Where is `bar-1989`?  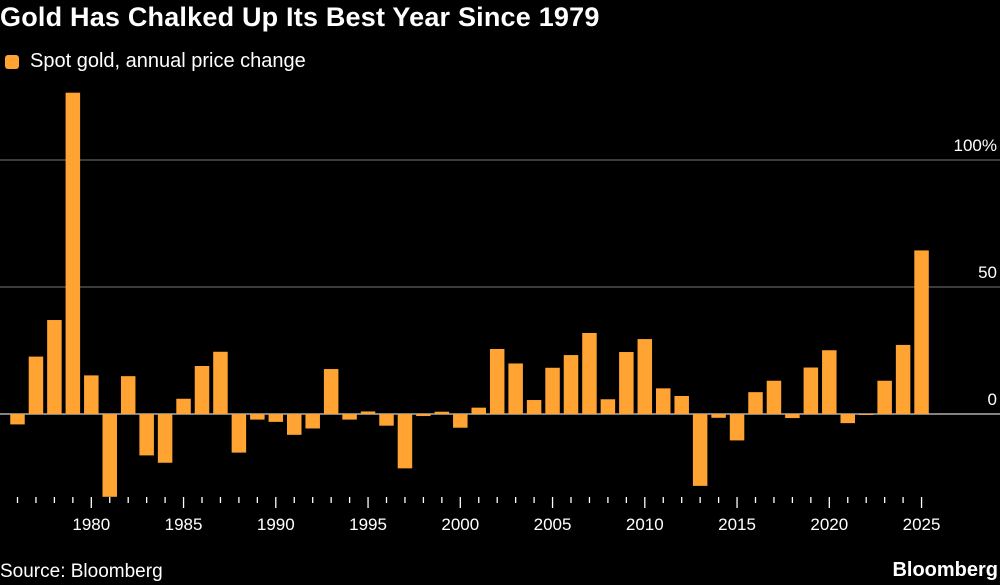 bar-1989 is located at coordinates (257, 417).